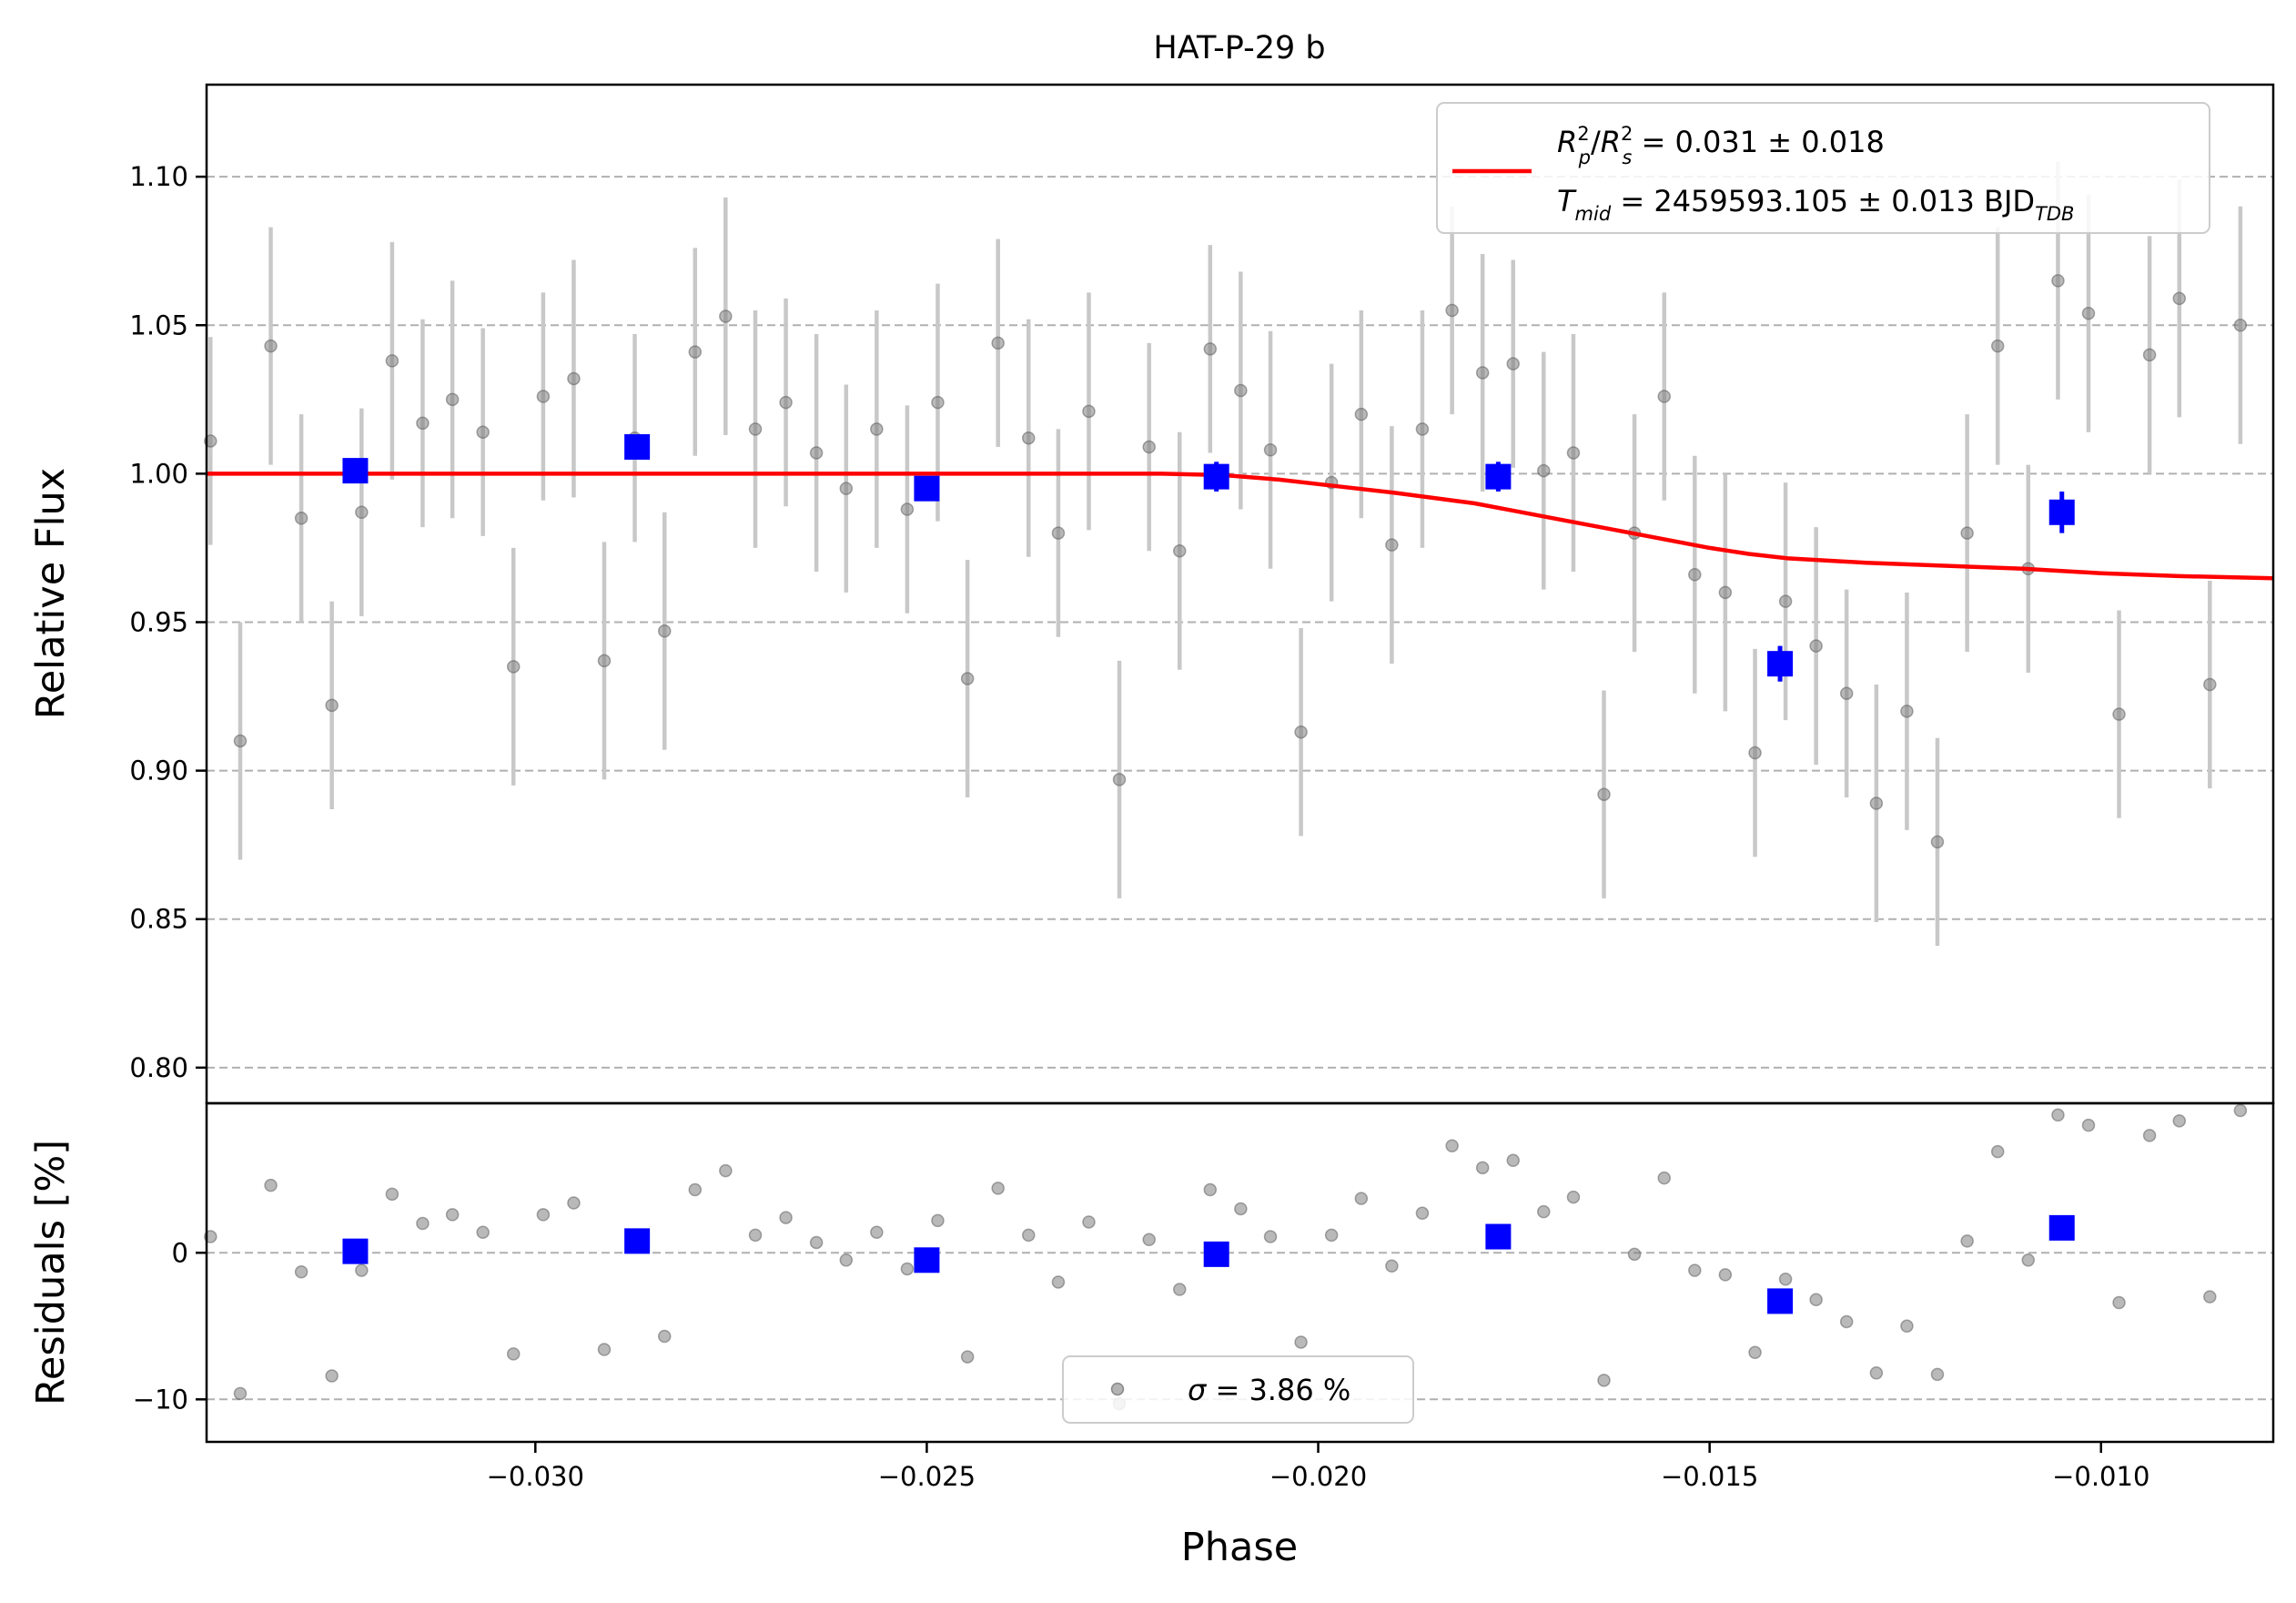  I want to click on bottom-binned-points, so click(1209, 1264).